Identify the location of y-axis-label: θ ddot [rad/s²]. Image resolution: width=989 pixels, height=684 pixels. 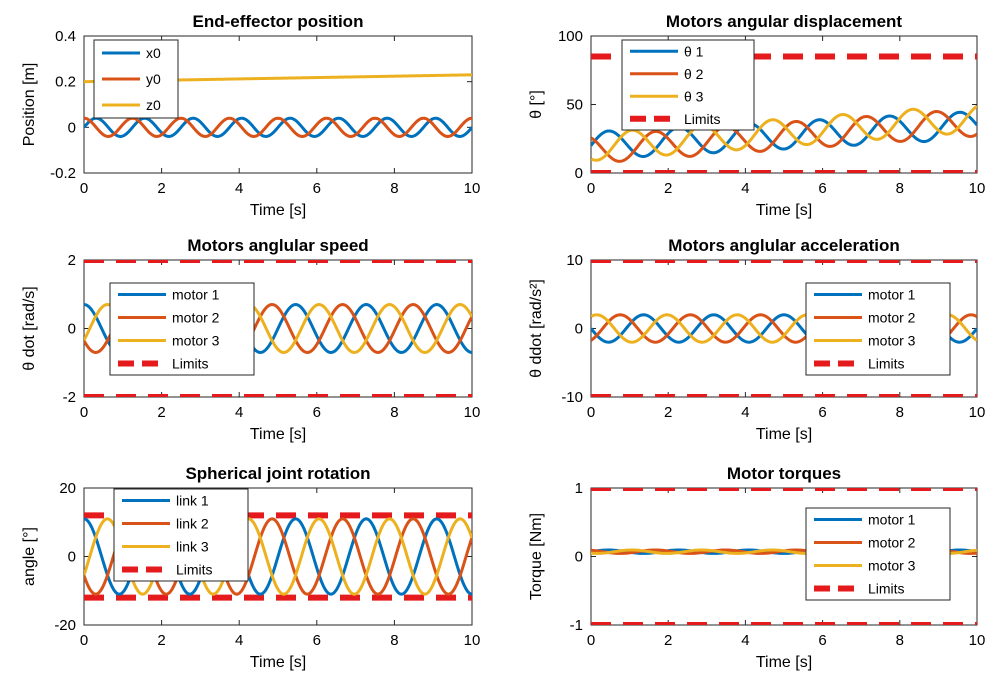
(536, 328).